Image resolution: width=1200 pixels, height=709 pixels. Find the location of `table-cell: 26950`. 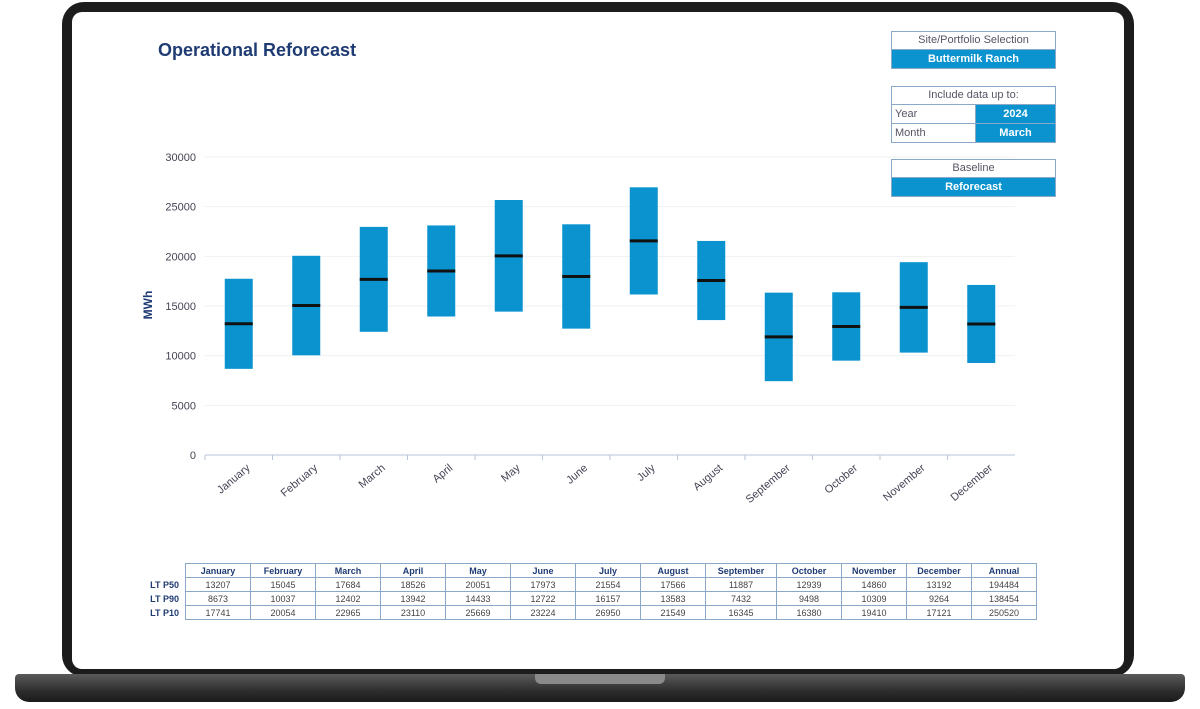

table-cell: 26950 is located at coordinates (608, 612).